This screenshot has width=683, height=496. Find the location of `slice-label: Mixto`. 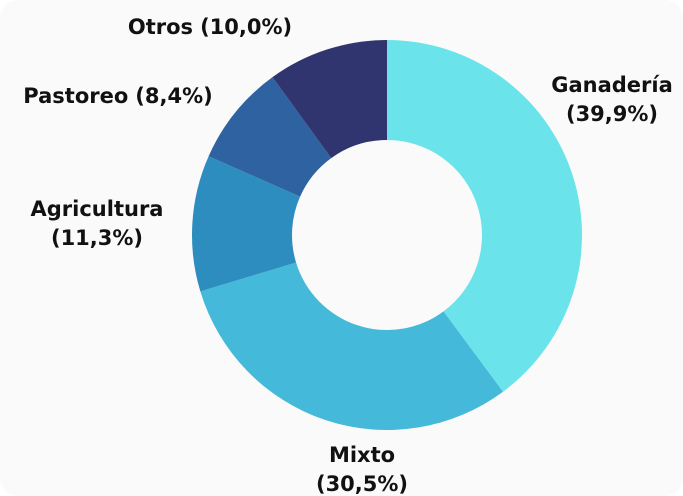

slice-label: Mixto is located at coordinates (362, 455).